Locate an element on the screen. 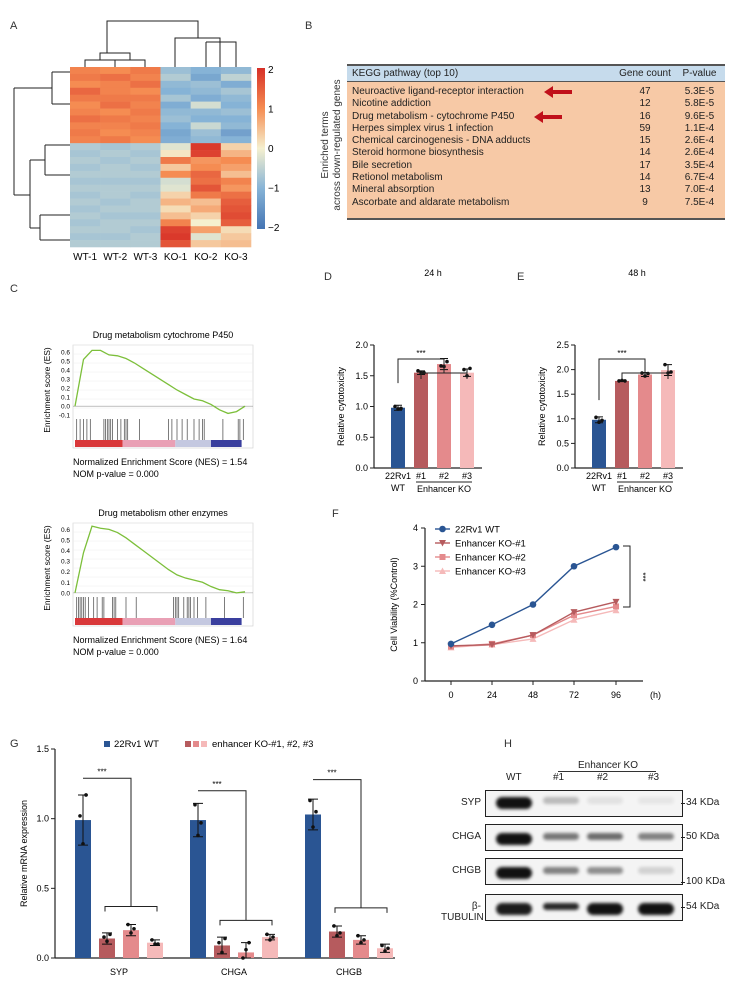 This screenshot has height=986, width=742. gsea-y-tick: -0.1 is located at coordinates (65, 416).